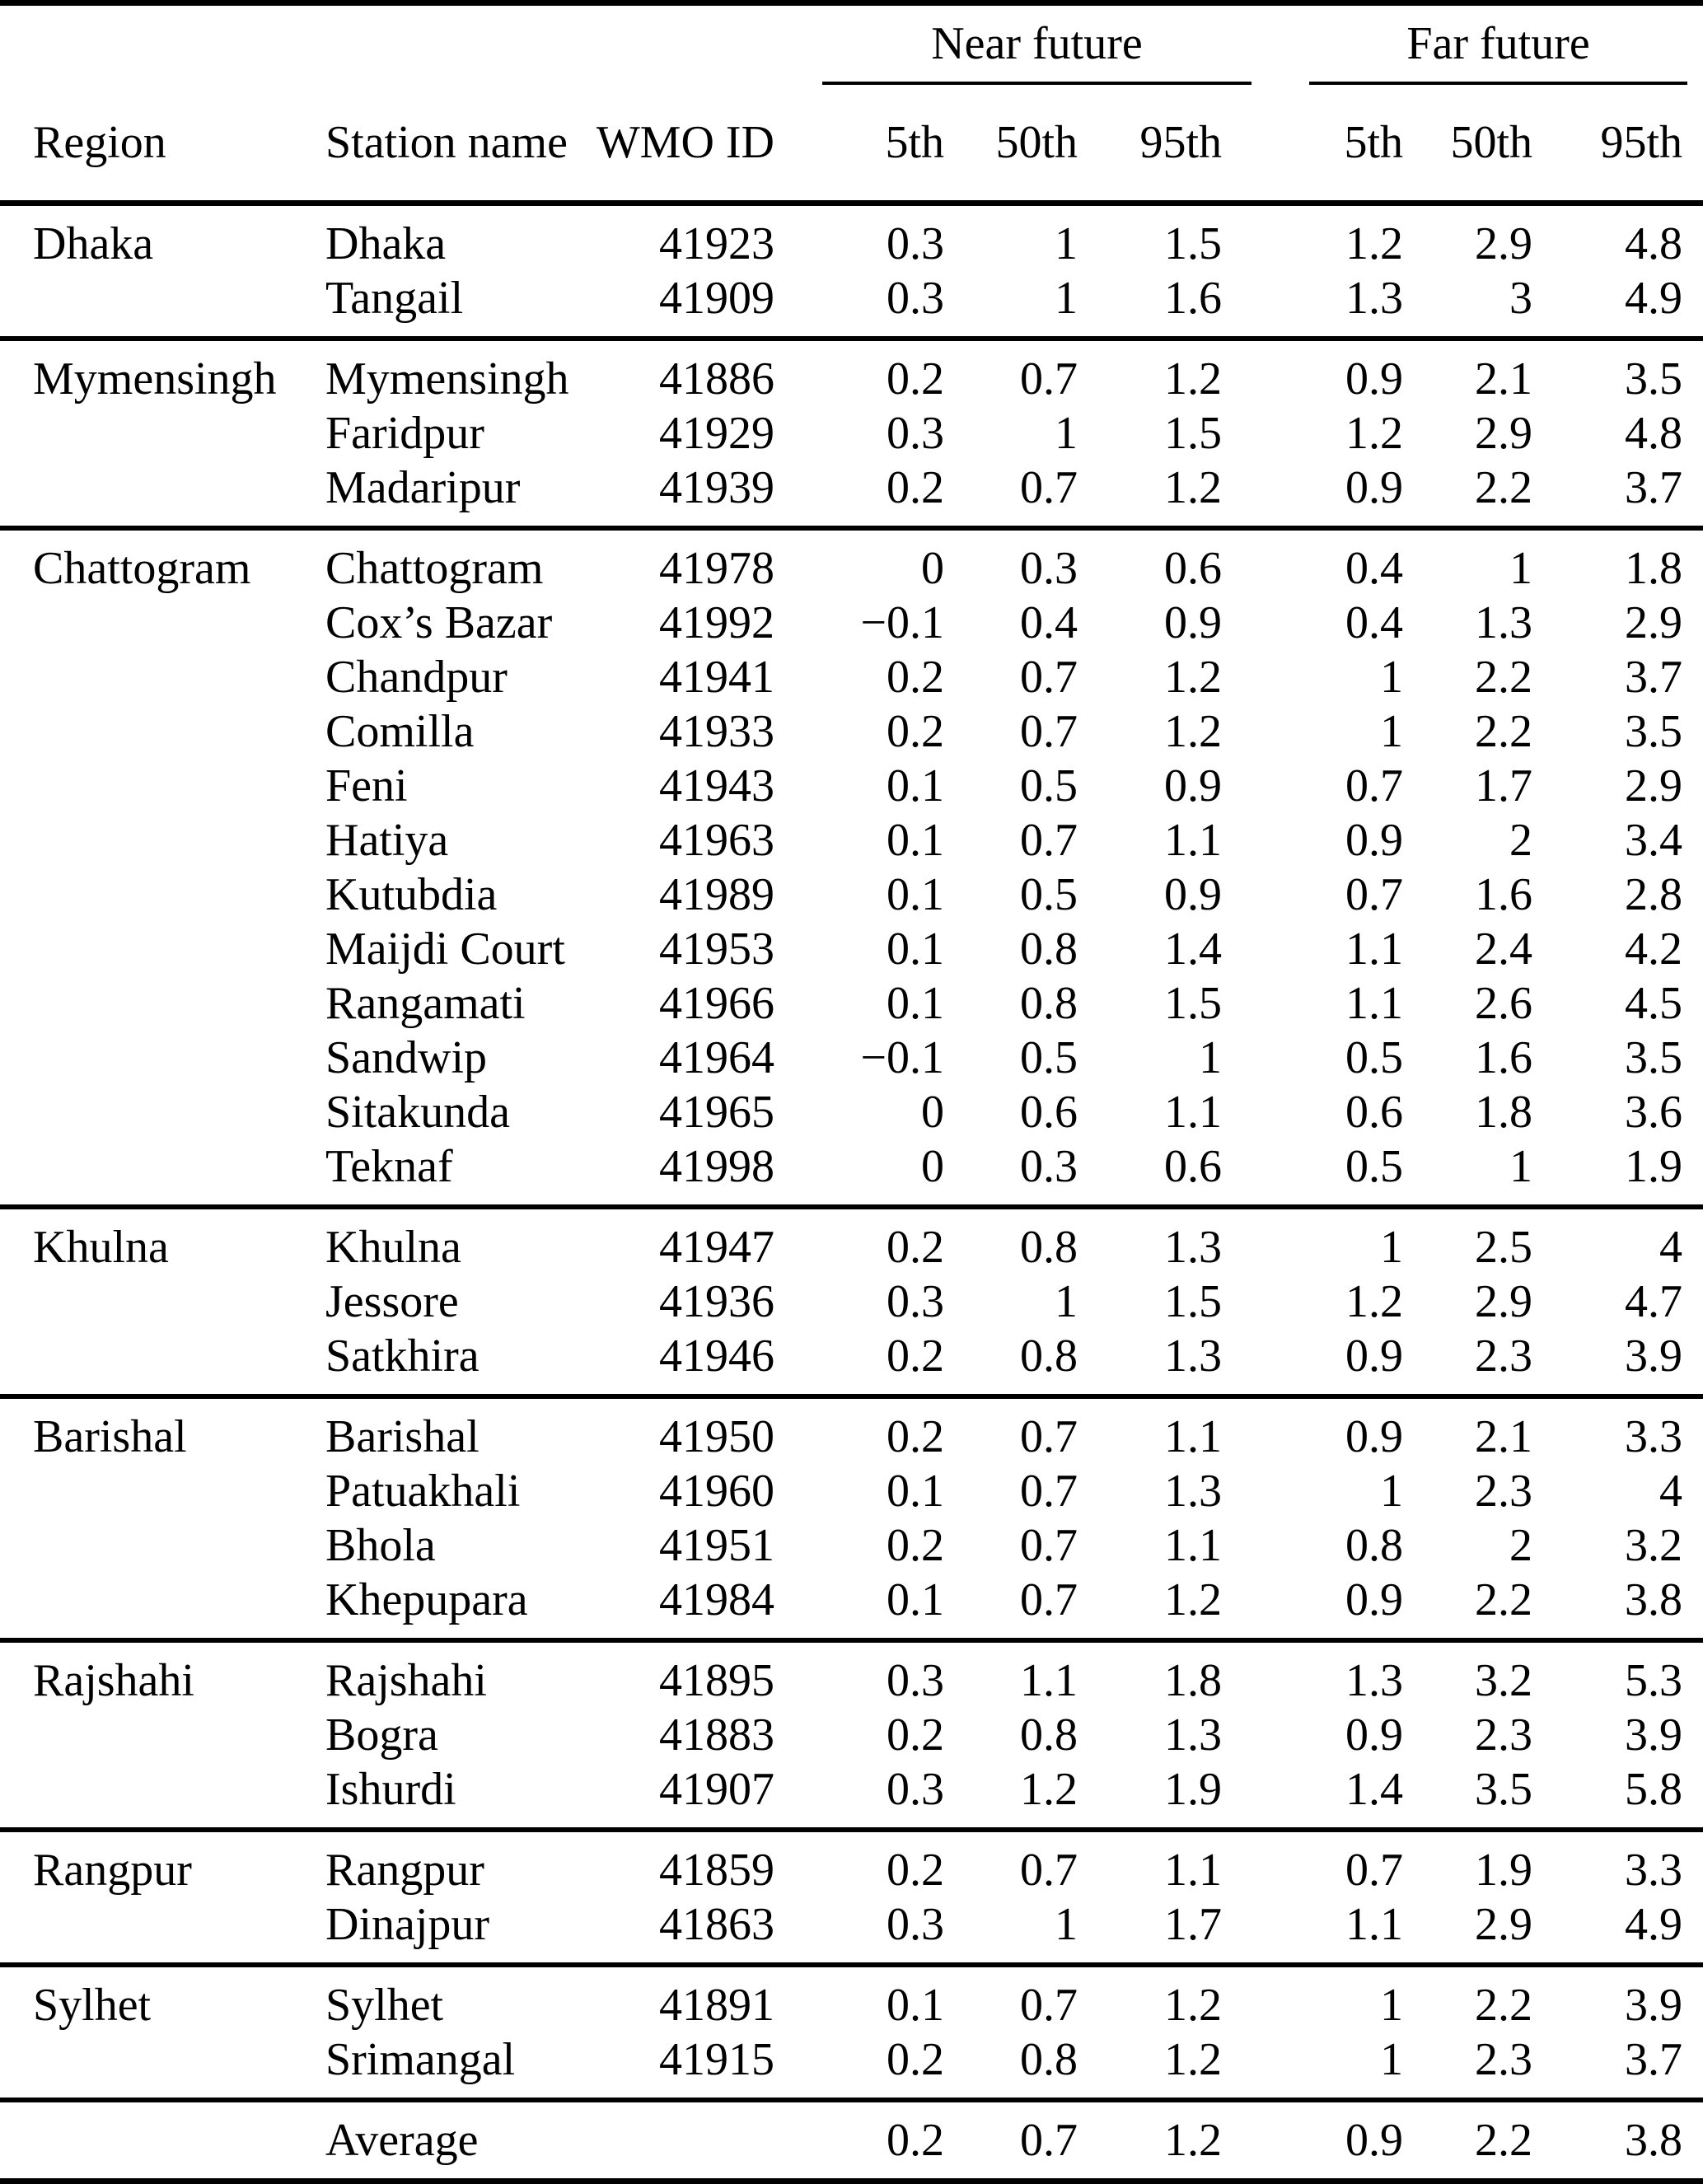 This screenshot has height=2184, width=1703. I want to click on cell-station: Average, so click(402, 2140).